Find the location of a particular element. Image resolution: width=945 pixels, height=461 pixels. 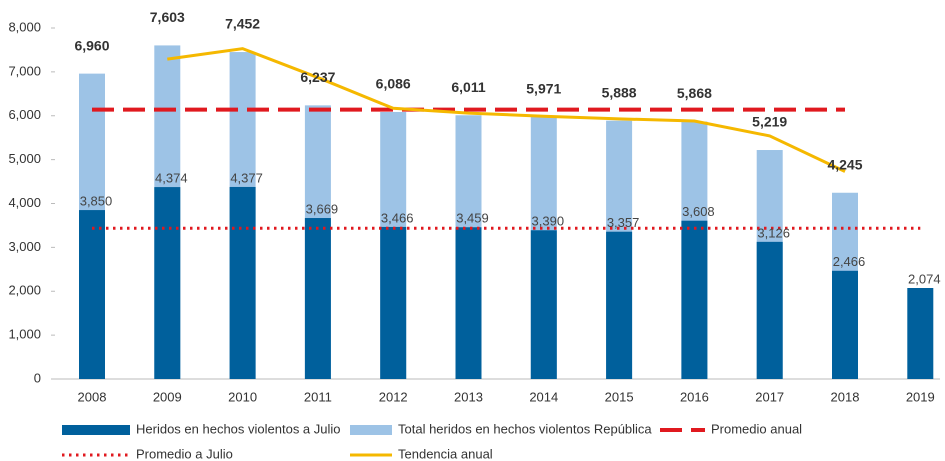

data-label: 3,459 is located at coordinates (472, 218).